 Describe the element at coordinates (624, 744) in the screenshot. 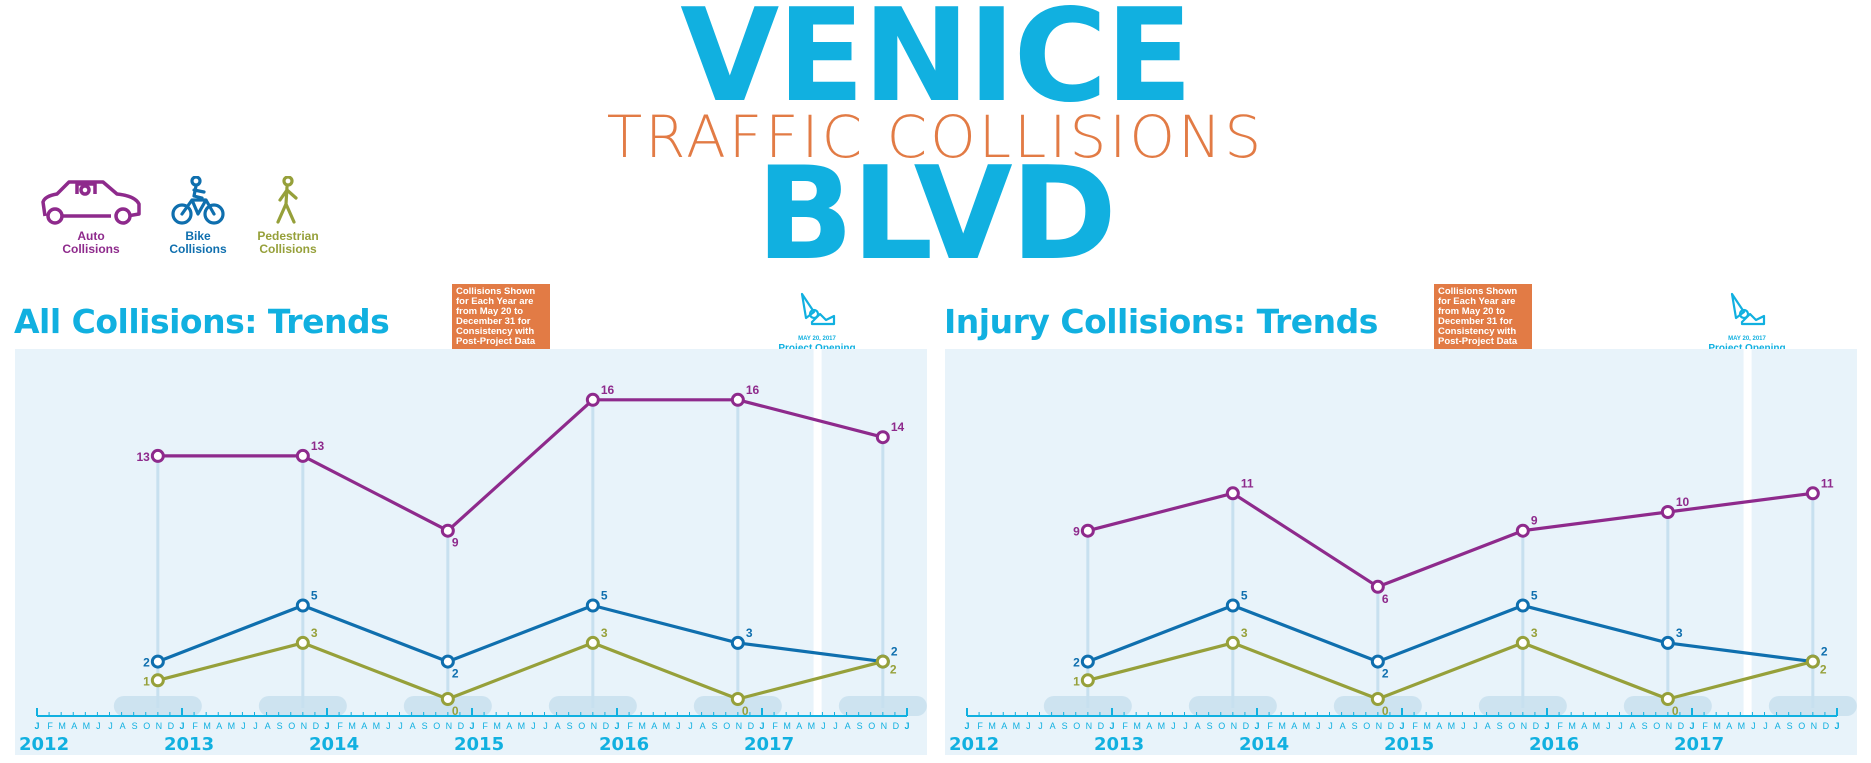

I see `year-label: 2016` at that location.